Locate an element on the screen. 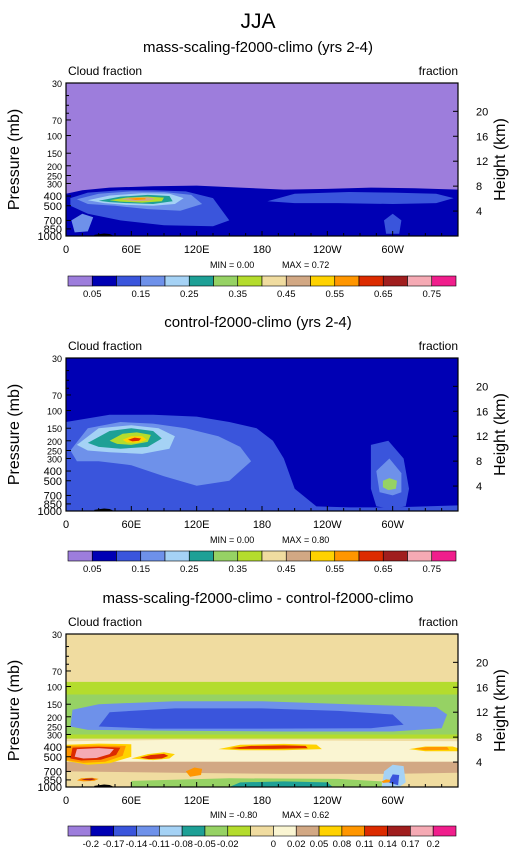 The height and width of the screenshot is (850, 516). right-tick-label: 8 is located at coordinates (479, 738).